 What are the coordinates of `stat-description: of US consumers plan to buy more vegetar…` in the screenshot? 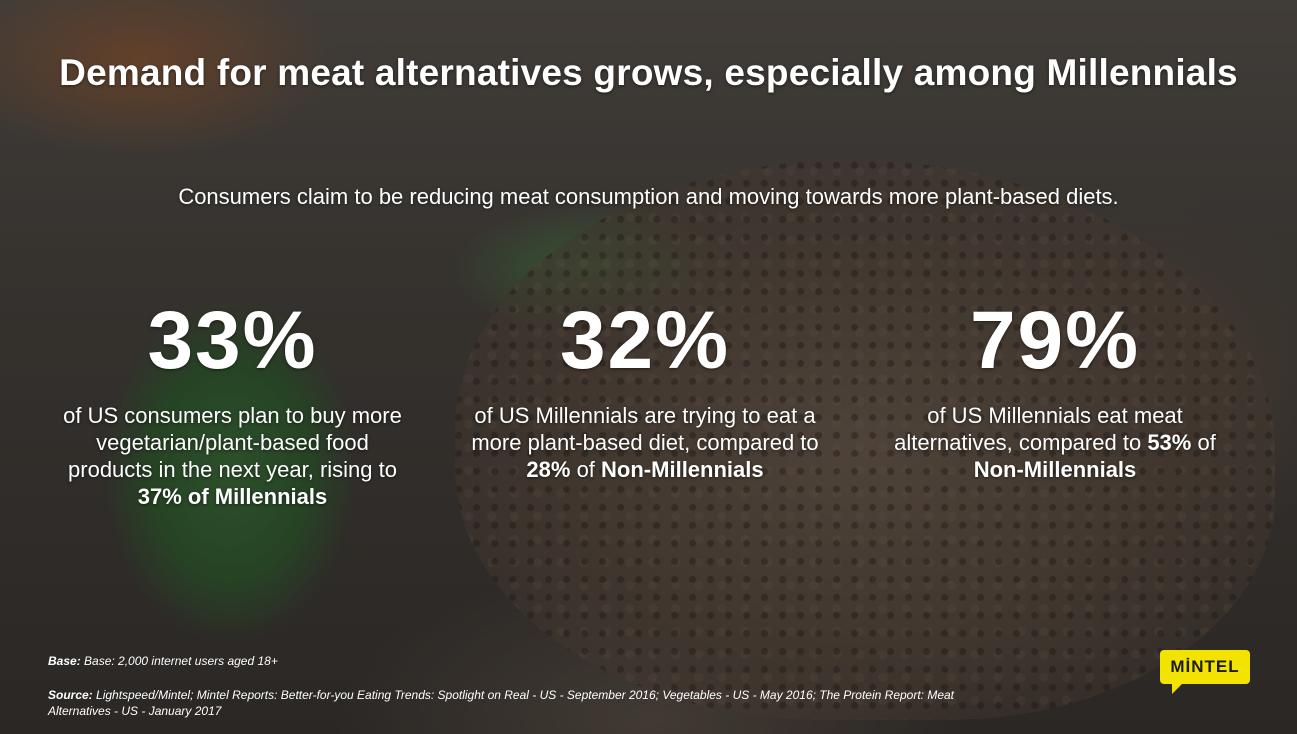 It's located at (232, 456).